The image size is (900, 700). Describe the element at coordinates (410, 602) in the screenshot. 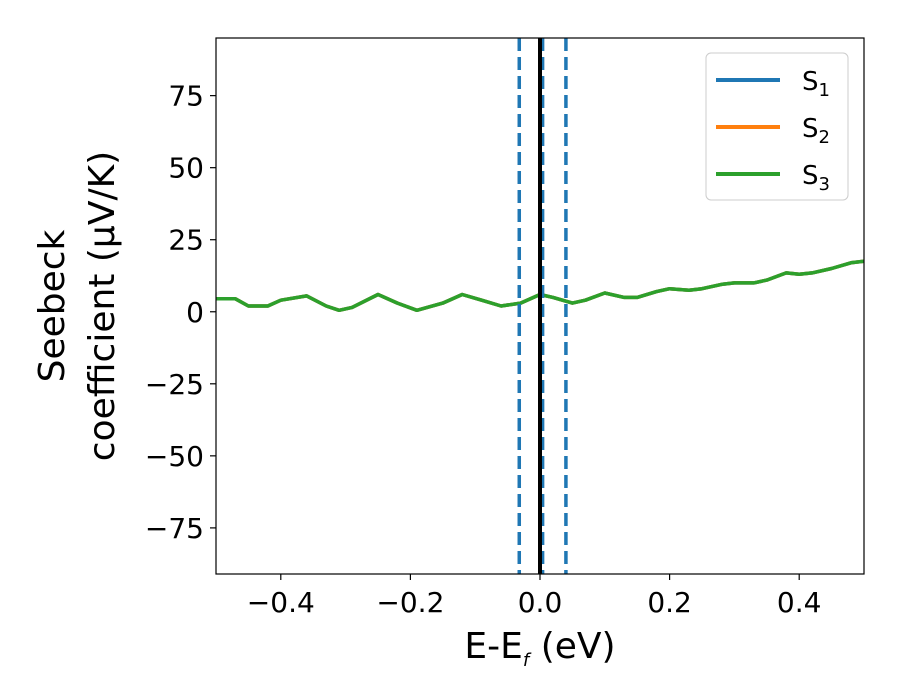

I see `x-tick-label: −0.2` at that location.